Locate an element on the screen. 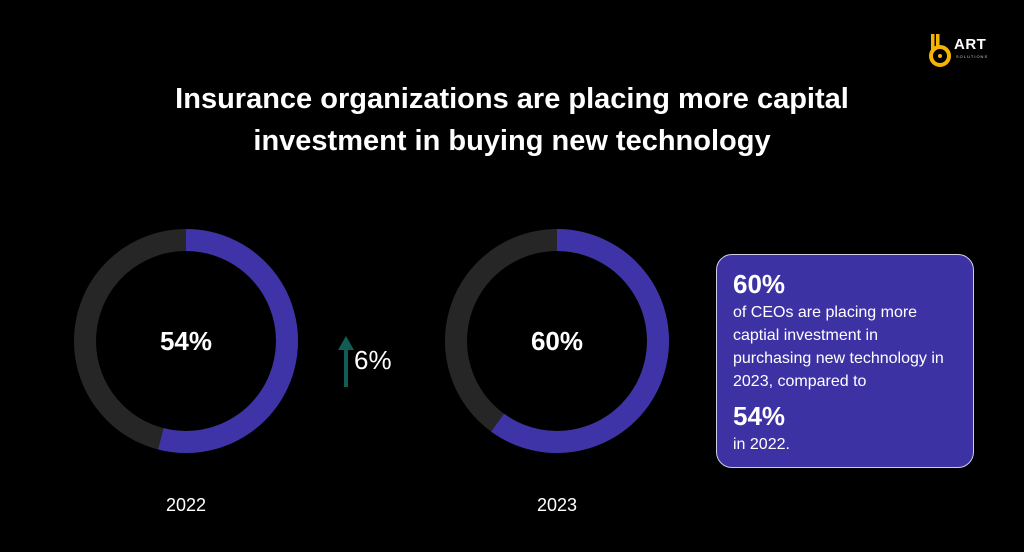  company-logo: ART SOLUTIONS is located at coordinates (963, 51).